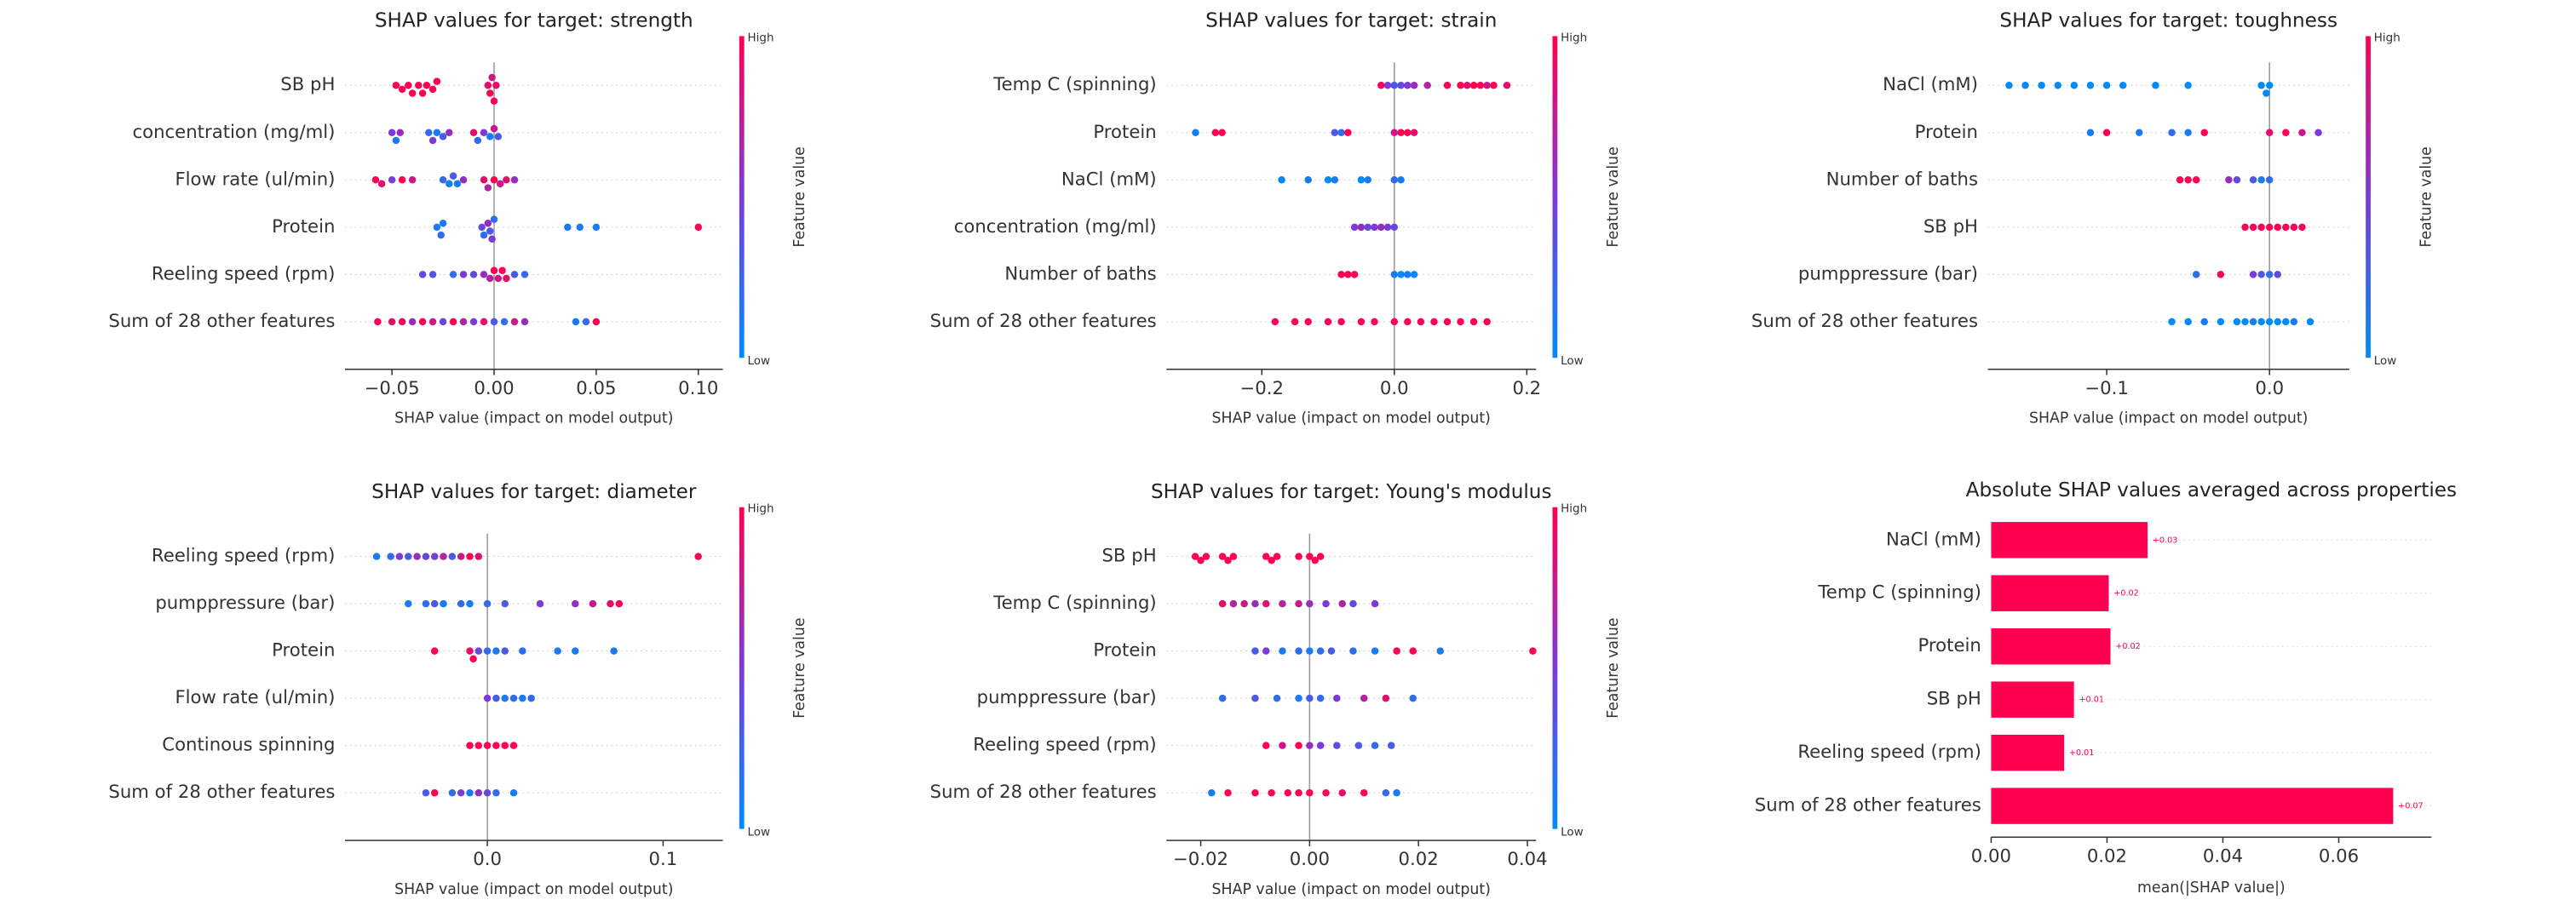 Image resolution: width=2576 pixels, height=911 pixels. Describe the element at coordinates (2092, 700) in the screenshot. I see `value-label: +0.01` at that location.